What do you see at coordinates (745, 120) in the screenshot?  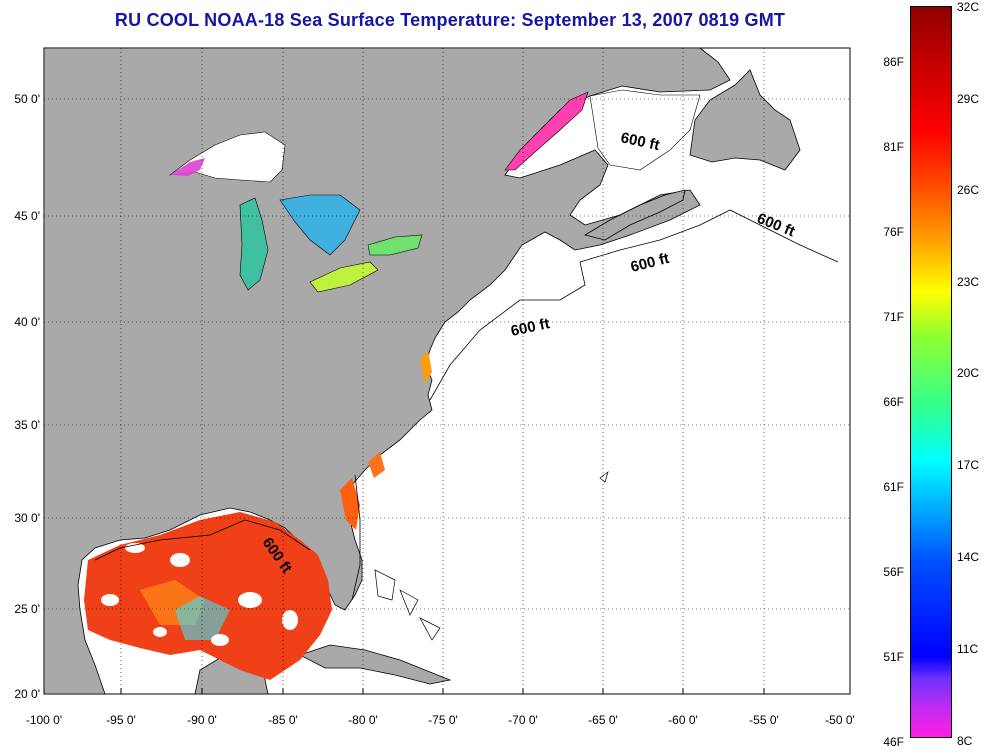 I see `land-newfoundland` at bounding box center [745, 120].